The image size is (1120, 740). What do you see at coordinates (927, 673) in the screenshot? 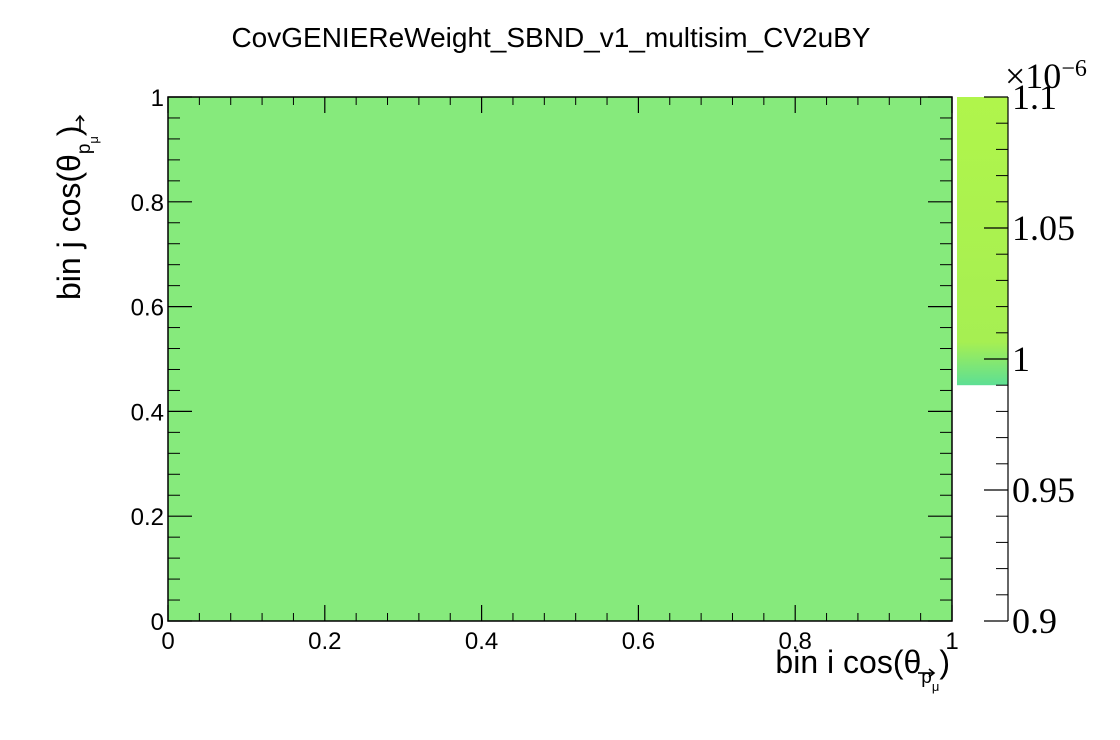
I see `x-axis-label-vector-arrow` at bounding box center [927, 673].